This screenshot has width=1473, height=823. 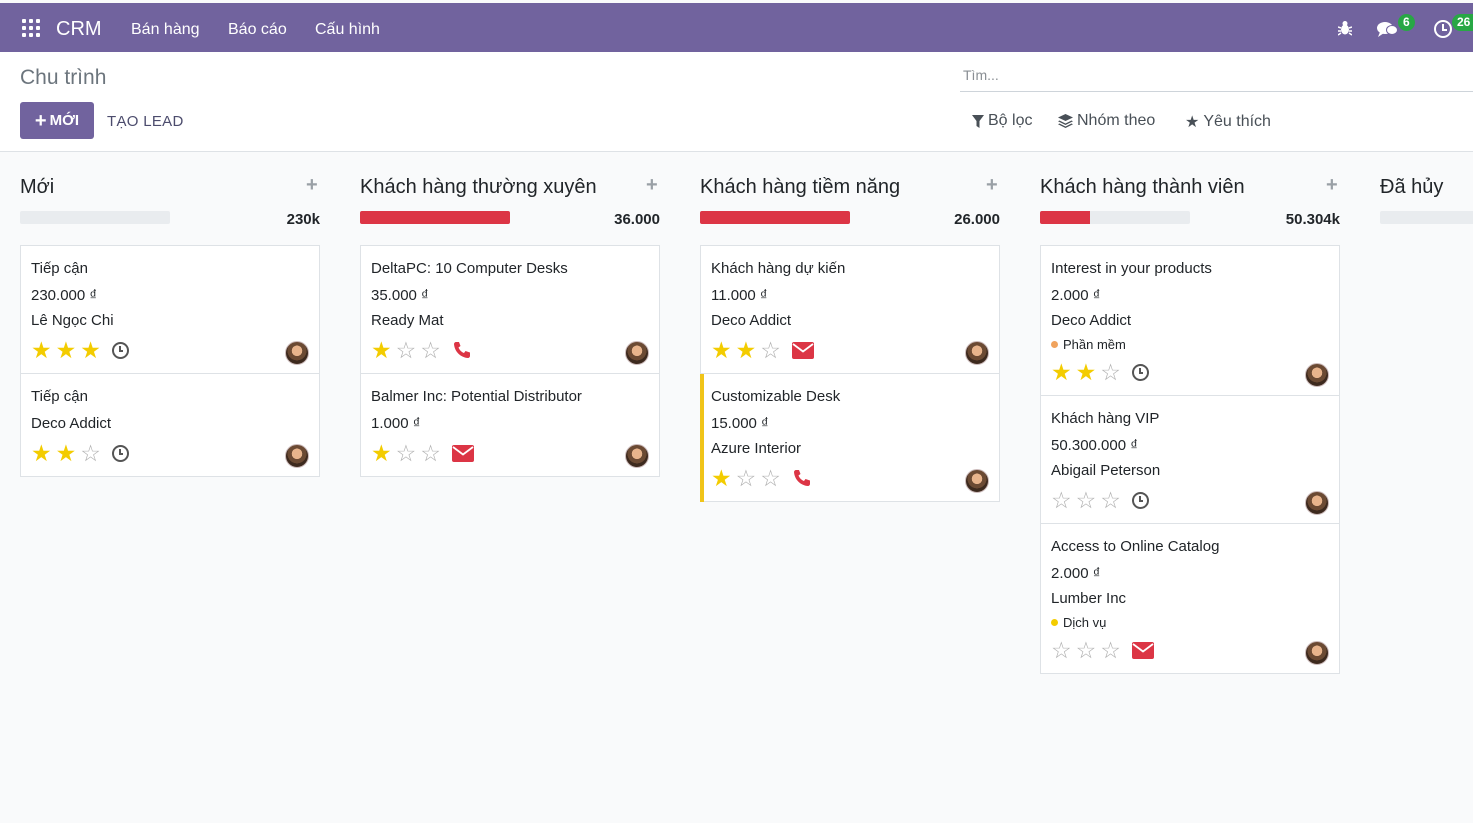 I want to click on search-input, so click(x=1216, y=75).